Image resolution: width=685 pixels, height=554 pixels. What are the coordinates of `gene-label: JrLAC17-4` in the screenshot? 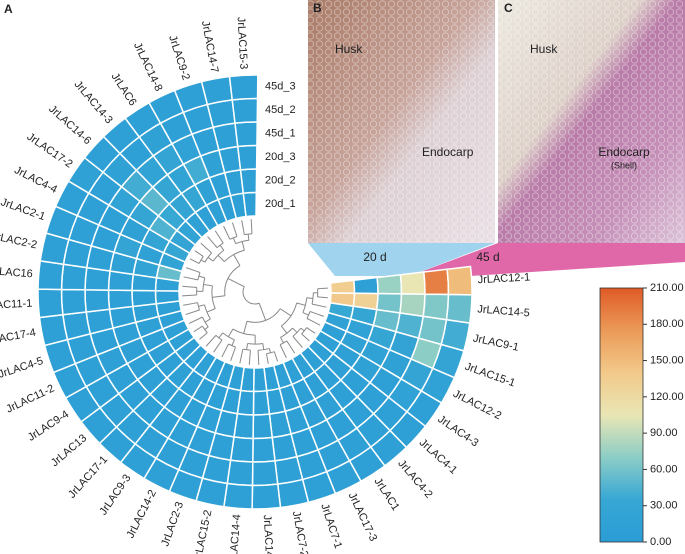 It's located at (18, 337).